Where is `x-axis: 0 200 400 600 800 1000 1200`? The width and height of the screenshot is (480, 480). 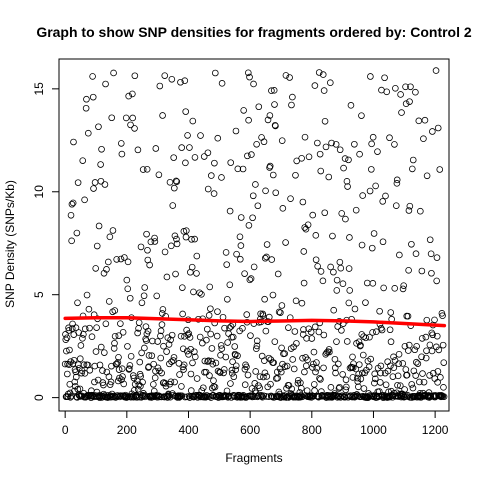
x-axis: 0 200 400 600 800 1000 1200 is located at coordinates (255, 423).